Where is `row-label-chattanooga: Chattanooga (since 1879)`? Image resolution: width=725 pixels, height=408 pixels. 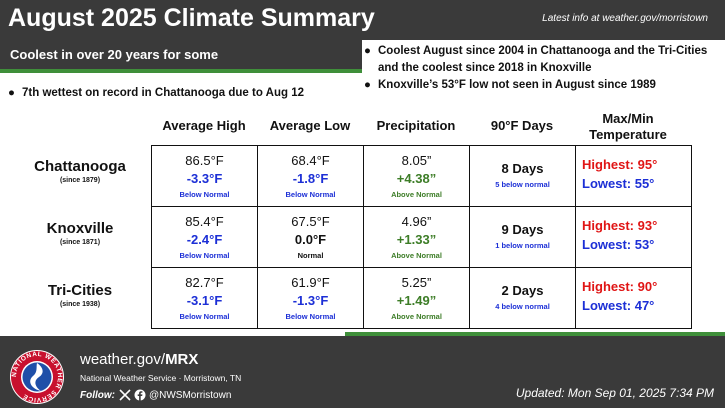
row-label-chattanooga: Chattanooga (since 1879) is located at coordinates (80, 172).